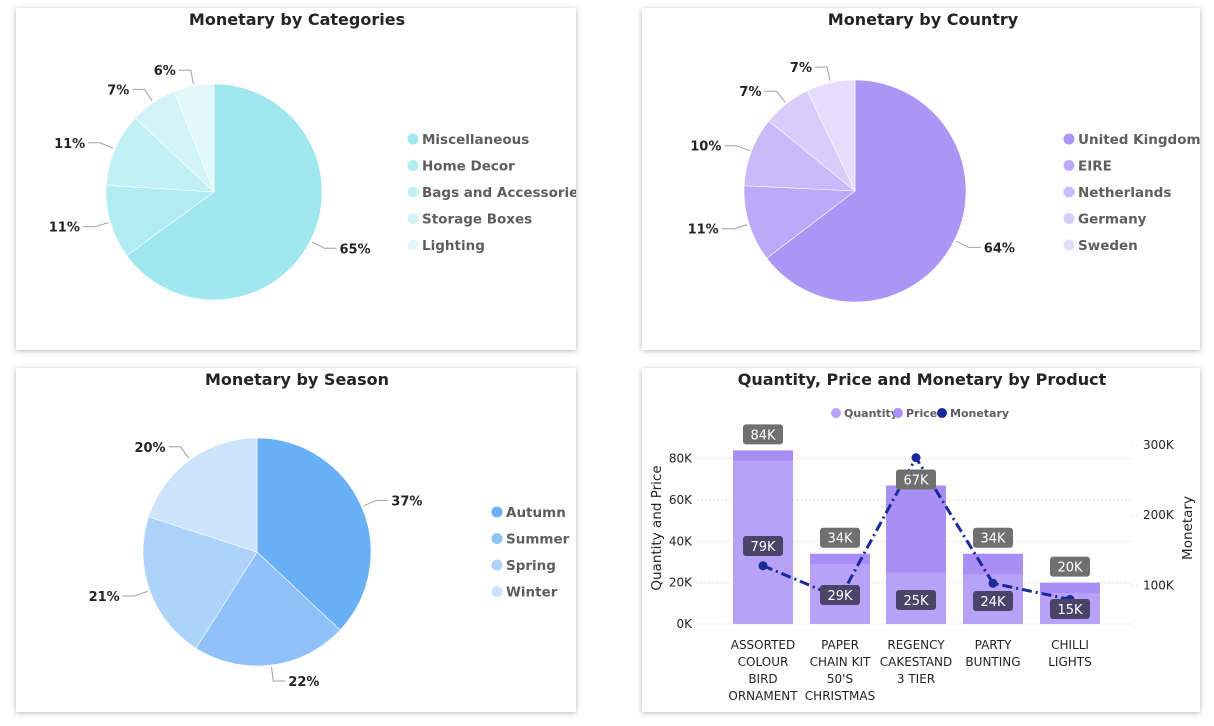 The width and height of the screenshot is (1214, 726). Describe the element at coordinates (916, 679) in the screenshot. I see `category-label-regency-cakestand-3-tier: 3 TIER` at that location.